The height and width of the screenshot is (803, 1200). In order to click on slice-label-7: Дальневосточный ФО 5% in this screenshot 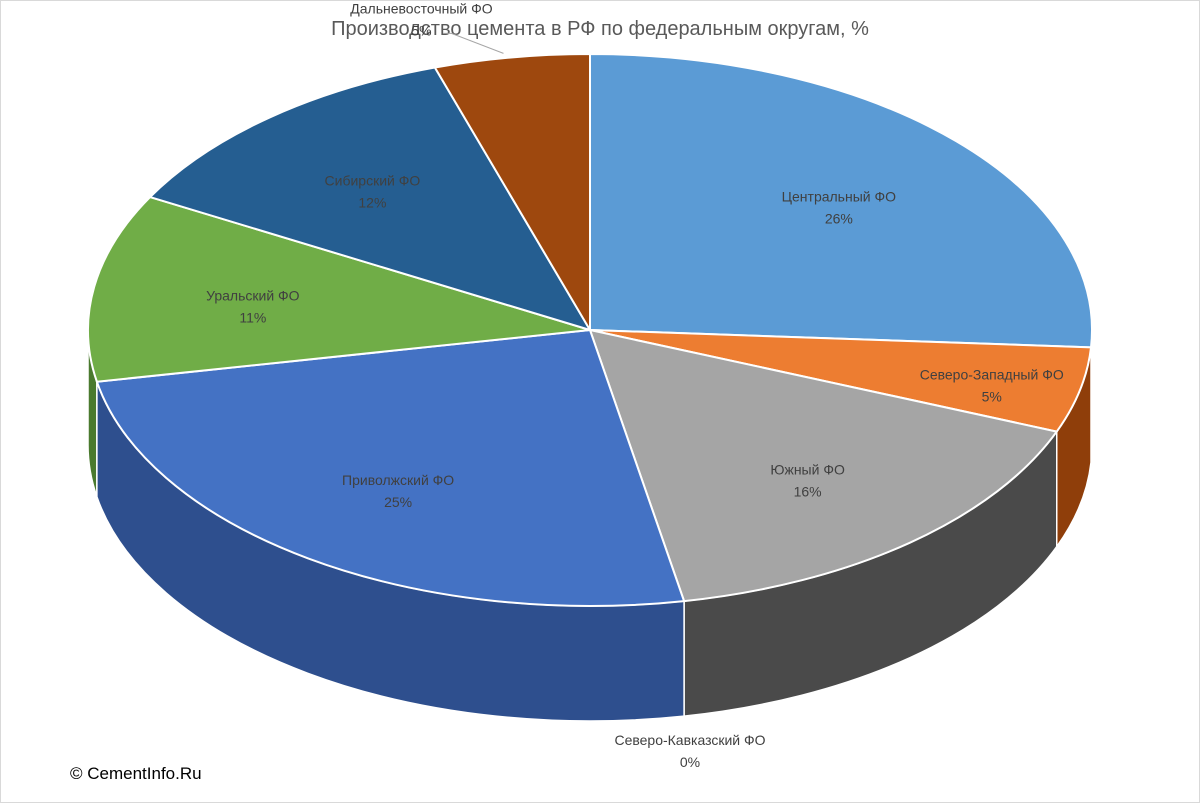, I will do `click(421, 19)`.